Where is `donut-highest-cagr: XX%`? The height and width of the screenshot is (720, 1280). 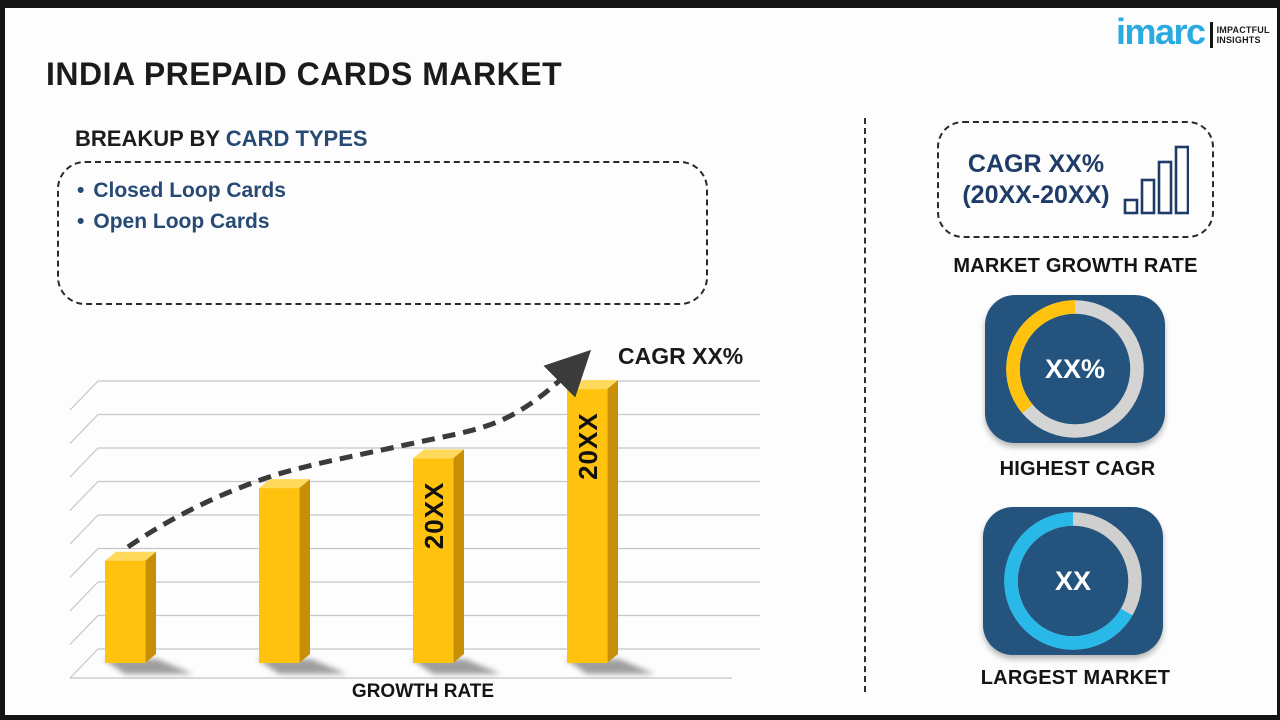 donut-highest-cagr: XX% is located at coordinates (1075, 369).